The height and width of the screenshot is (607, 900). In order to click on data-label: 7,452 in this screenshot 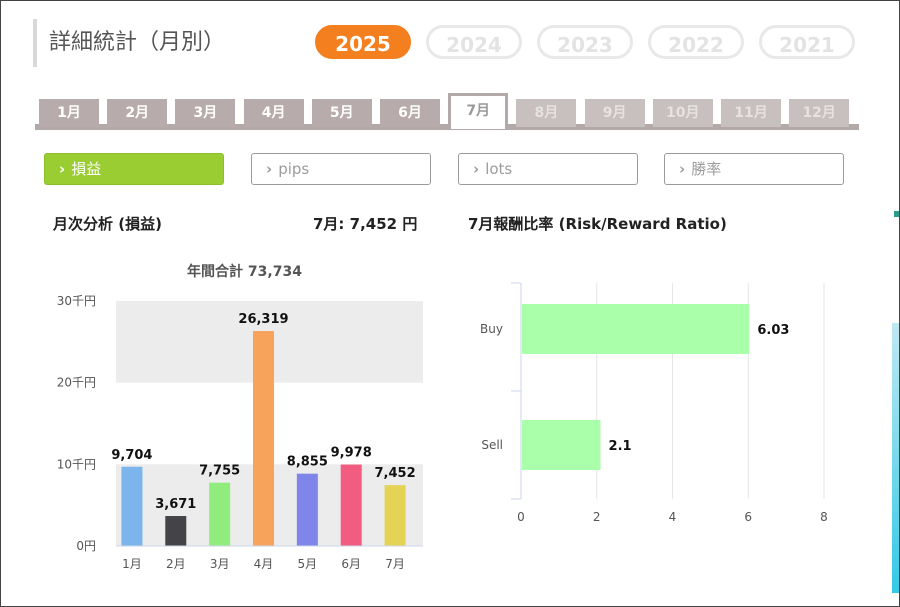, I will do `click(395, 473)`.